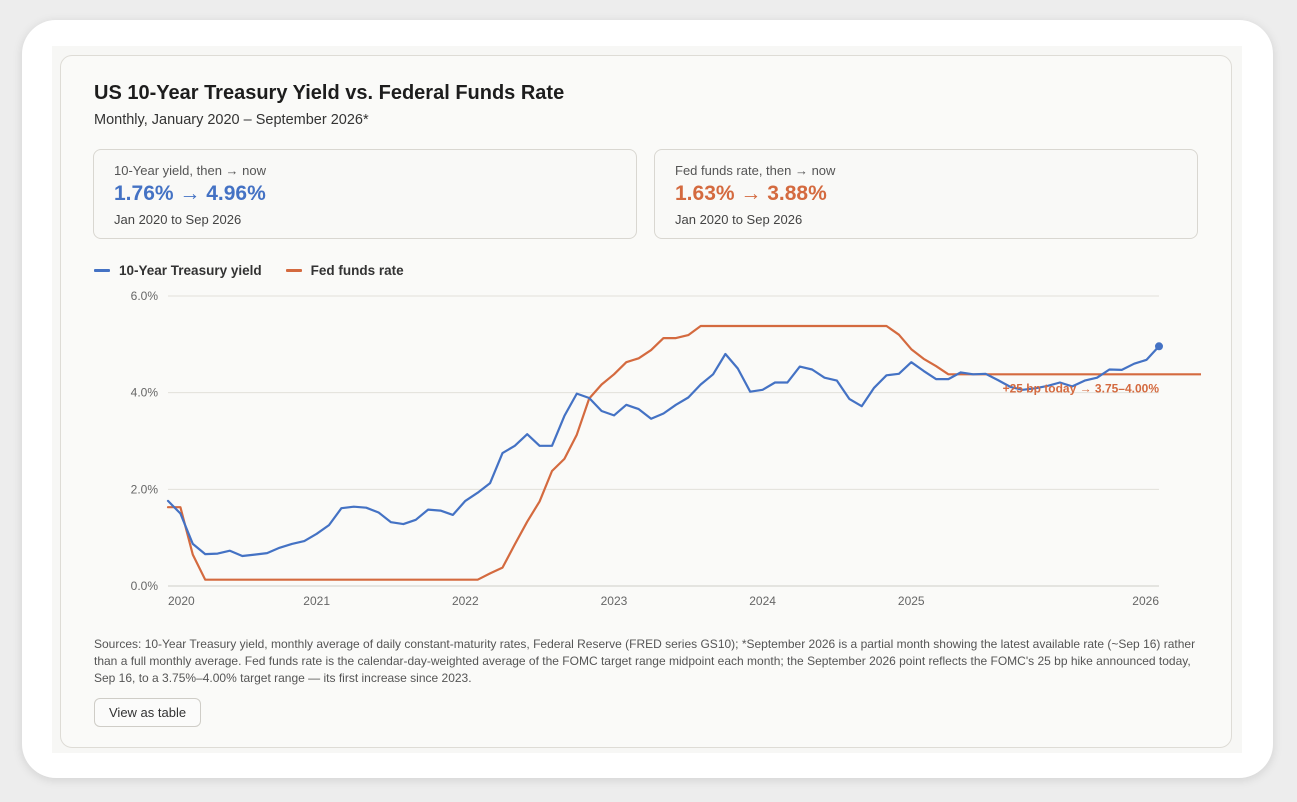 The height and width of the screenshot is (802, 1297). What do you see at coordinates (1145, 601) in the screenshot?
I see `x-tick-label: 2026` at bounding box center [1145, 601].